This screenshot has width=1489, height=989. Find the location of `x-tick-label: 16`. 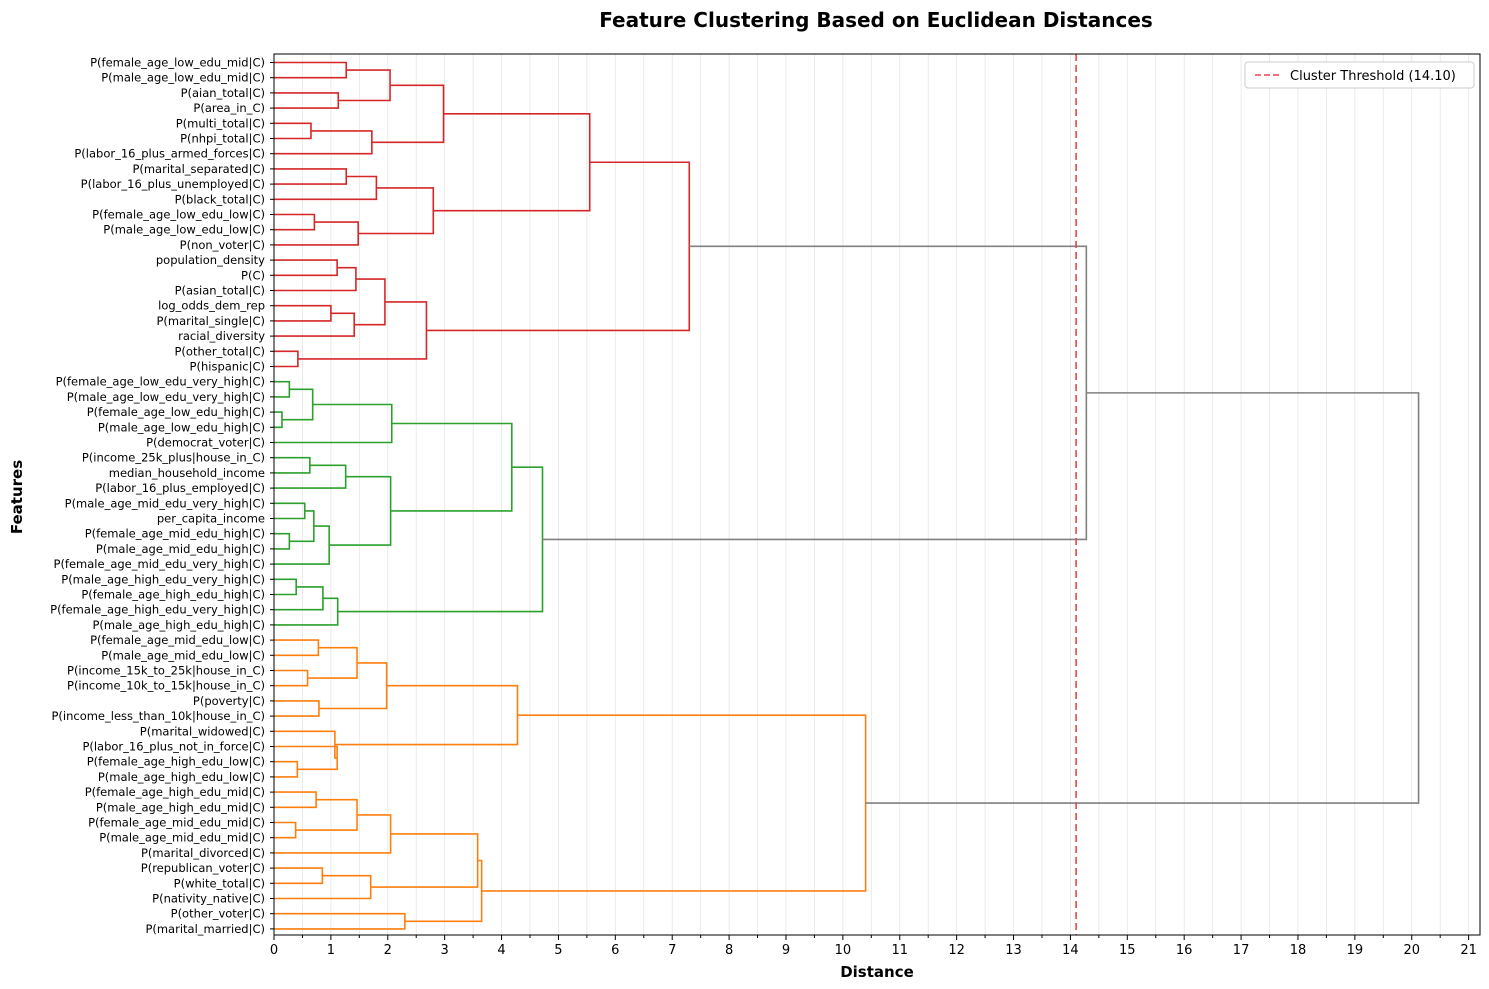

x-tick-label: 16 is located at coordinates (1184, 950).